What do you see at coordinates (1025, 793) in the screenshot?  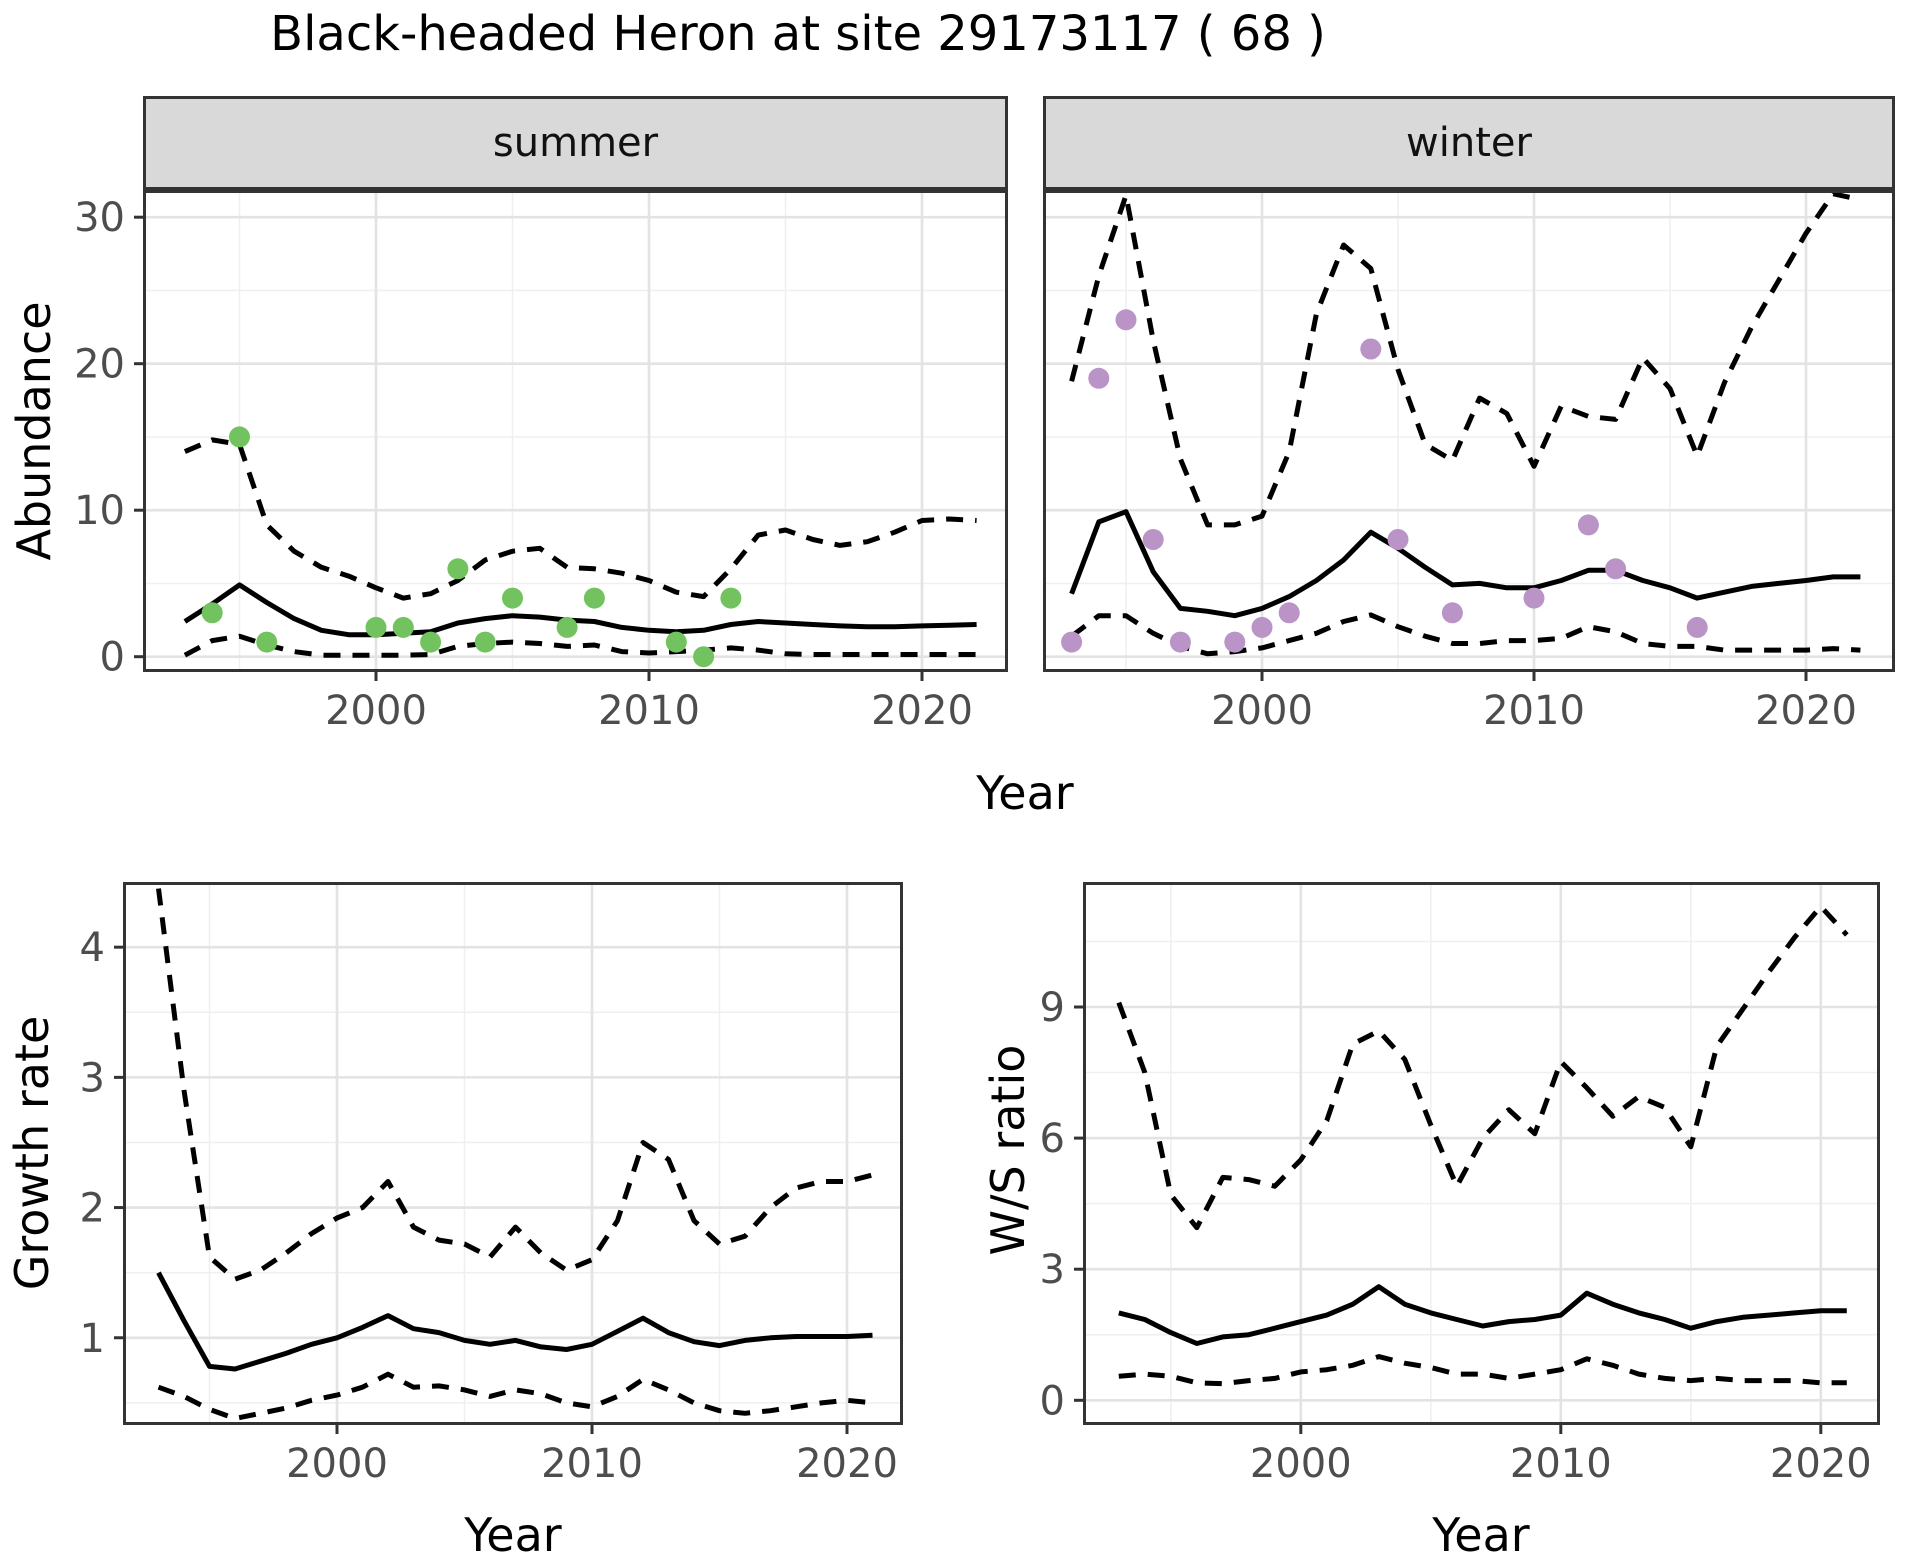 I see `top-x-axis-title: Year` at bounding box center [1025, 793].